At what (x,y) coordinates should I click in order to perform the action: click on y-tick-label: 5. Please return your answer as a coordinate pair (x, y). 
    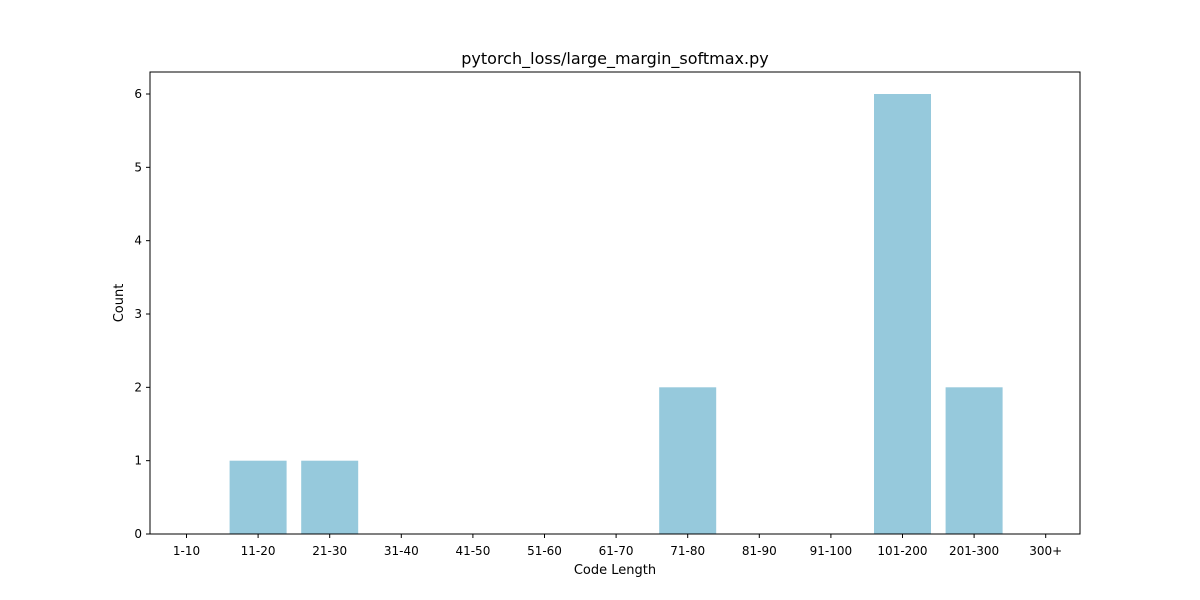
    Looking at the image, I should click on (138, 167).